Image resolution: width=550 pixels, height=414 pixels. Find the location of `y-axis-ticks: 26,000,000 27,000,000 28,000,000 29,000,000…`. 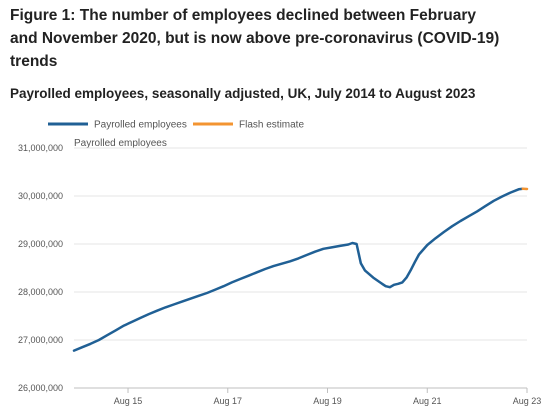

y-axis-ticks: 26,000,000 27,000,000 28,000,000 29,000,000… is located at coordinates (40, 268).